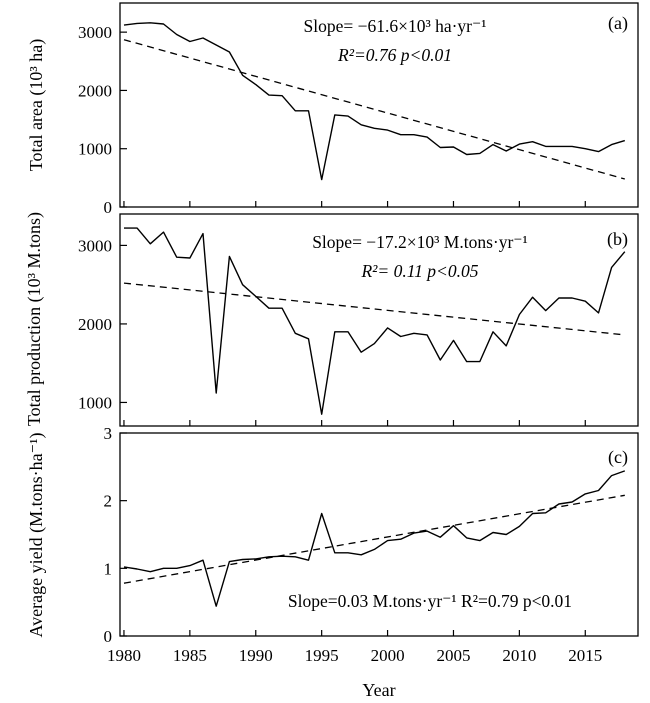 The width and height of the screenshot is (650, 703). I want to click on x-tick-label: 2000, so click(388, 655).